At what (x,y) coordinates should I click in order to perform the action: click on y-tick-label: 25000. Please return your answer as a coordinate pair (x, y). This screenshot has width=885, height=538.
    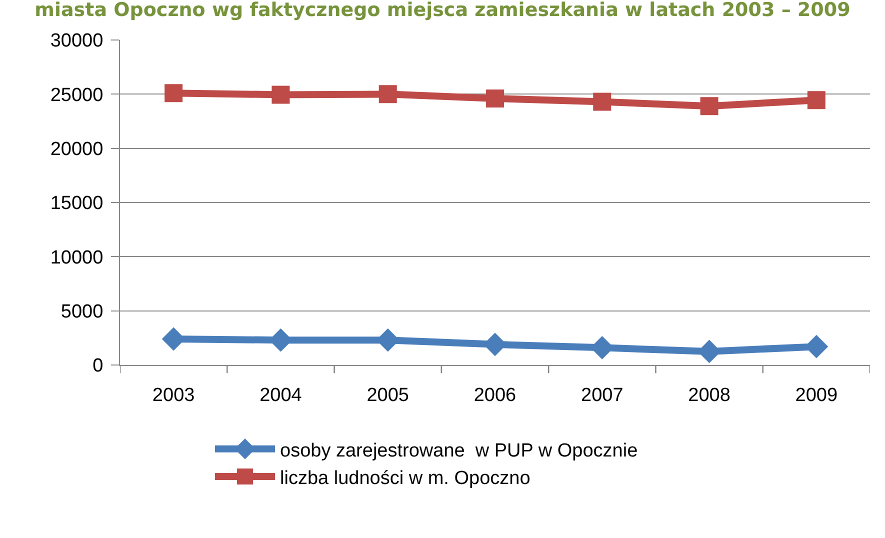
    Looking at the image, I should click on (77, 95).